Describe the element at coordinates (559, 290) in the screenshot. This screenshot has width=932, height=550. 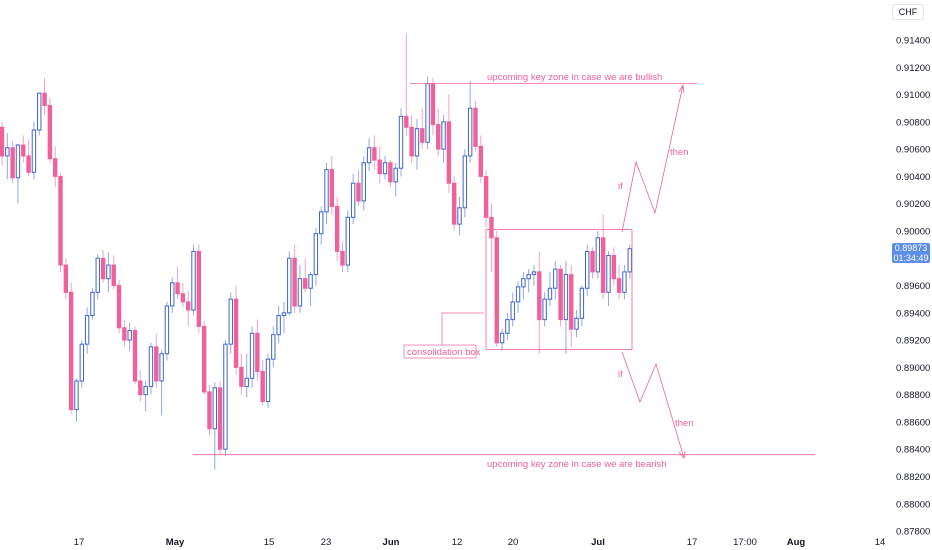
I see `consolidation-box` at that location.